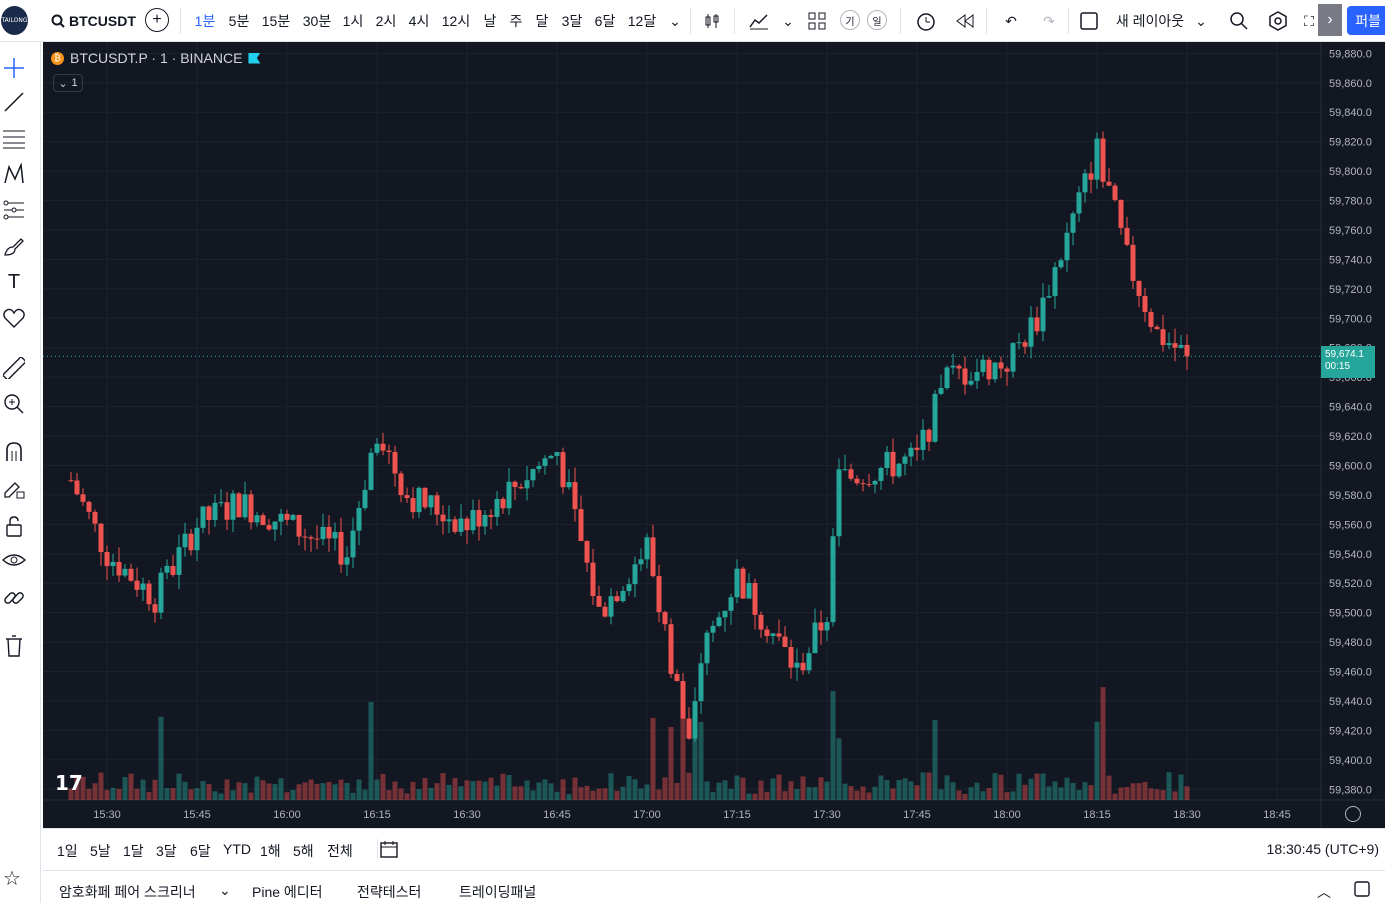 The height and width of the screenshot is (904, 1385). I want to click on interval-13: 6달, so click(605, 21).